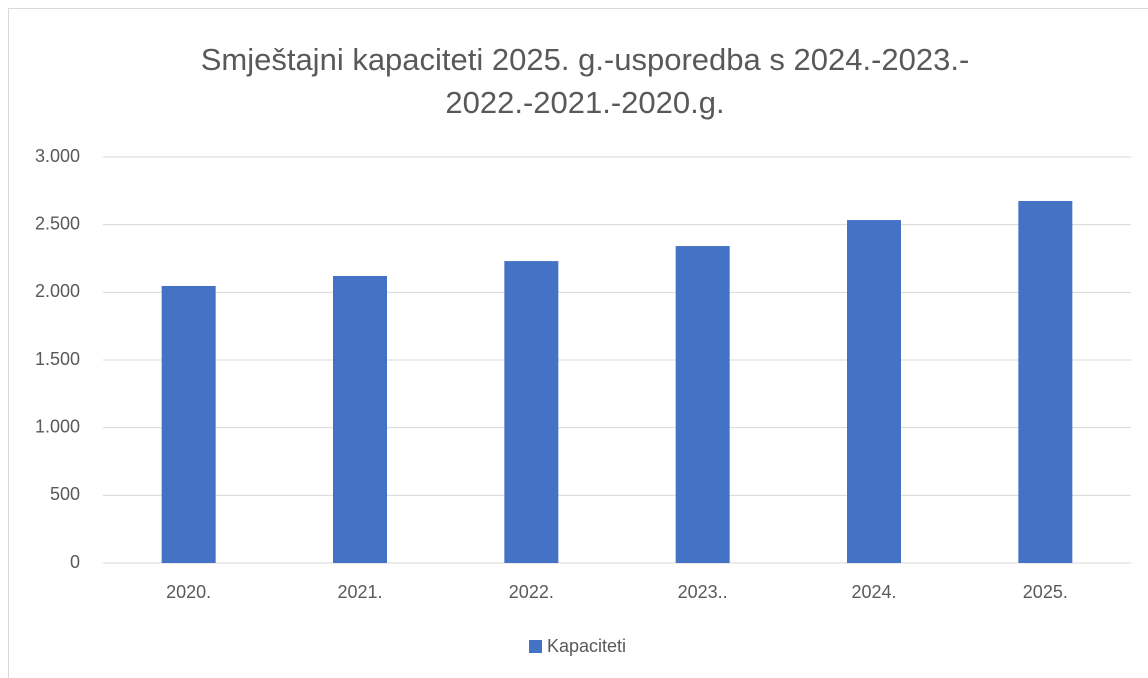 This screenshot has height=678, width=1148. I want to click on y-tick-label: 1.000, so click(57, 426).